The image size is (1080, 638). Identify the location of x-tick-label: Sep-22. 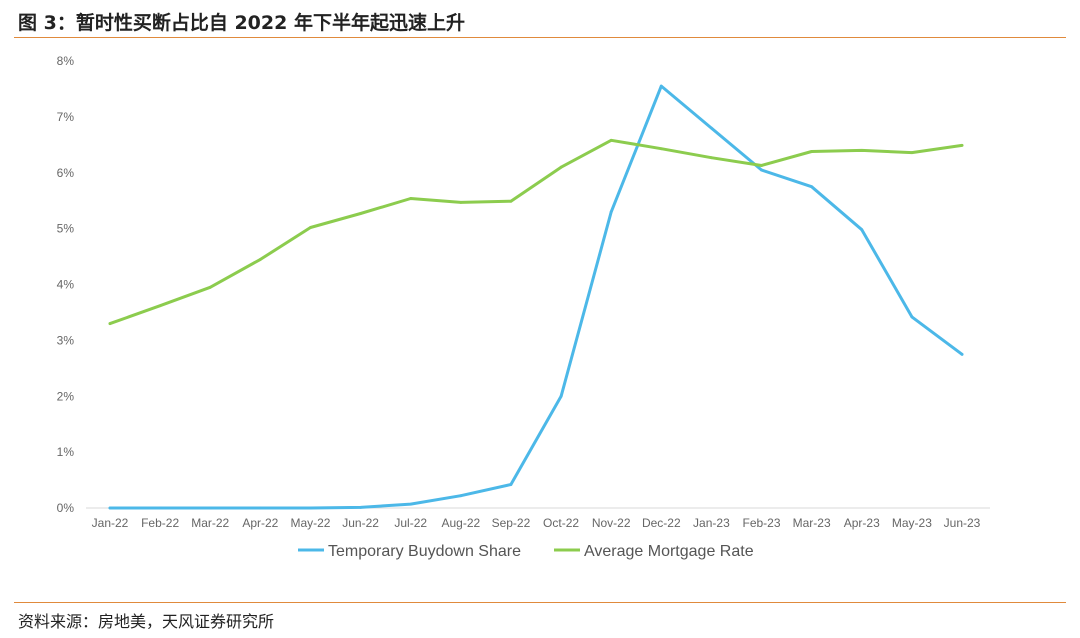
(511, 523).